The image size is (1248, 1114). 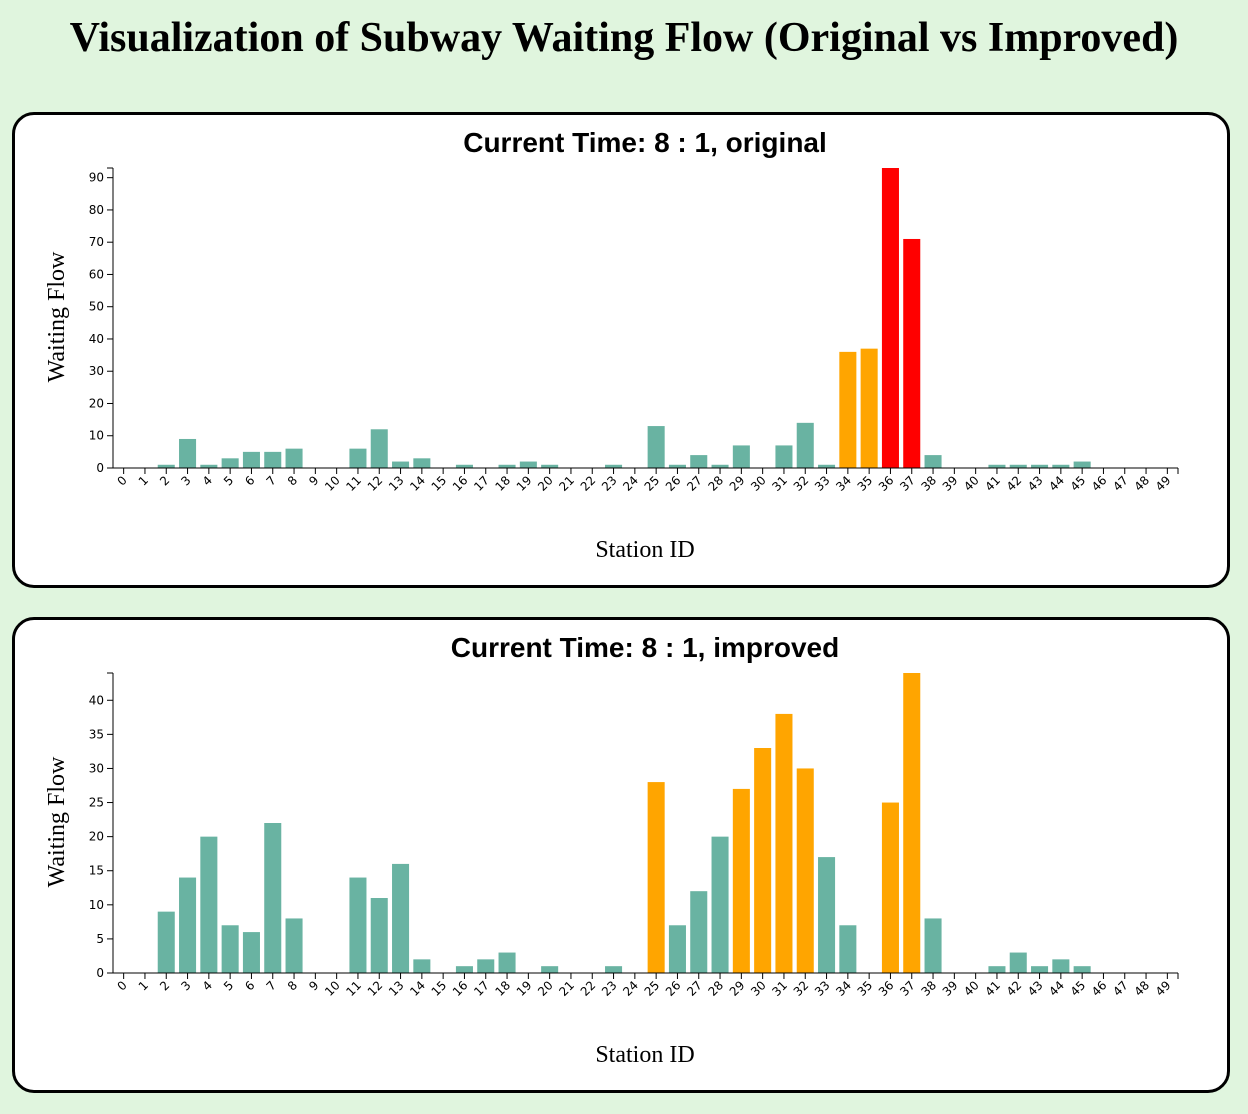 I want to click on x-tick-label: 43, so click(x=1035, y=988).